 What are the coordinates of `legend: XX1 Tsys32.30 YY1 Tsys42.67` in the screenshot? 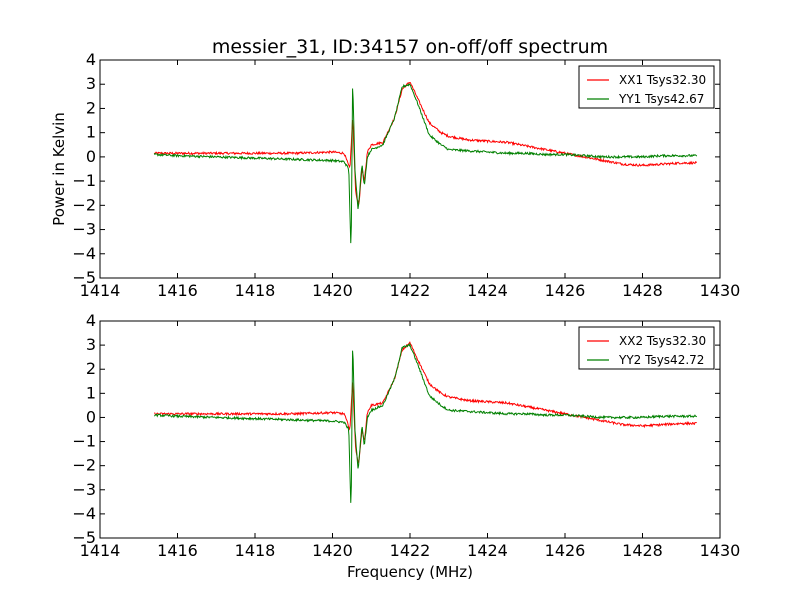 It's located at (646, 87).